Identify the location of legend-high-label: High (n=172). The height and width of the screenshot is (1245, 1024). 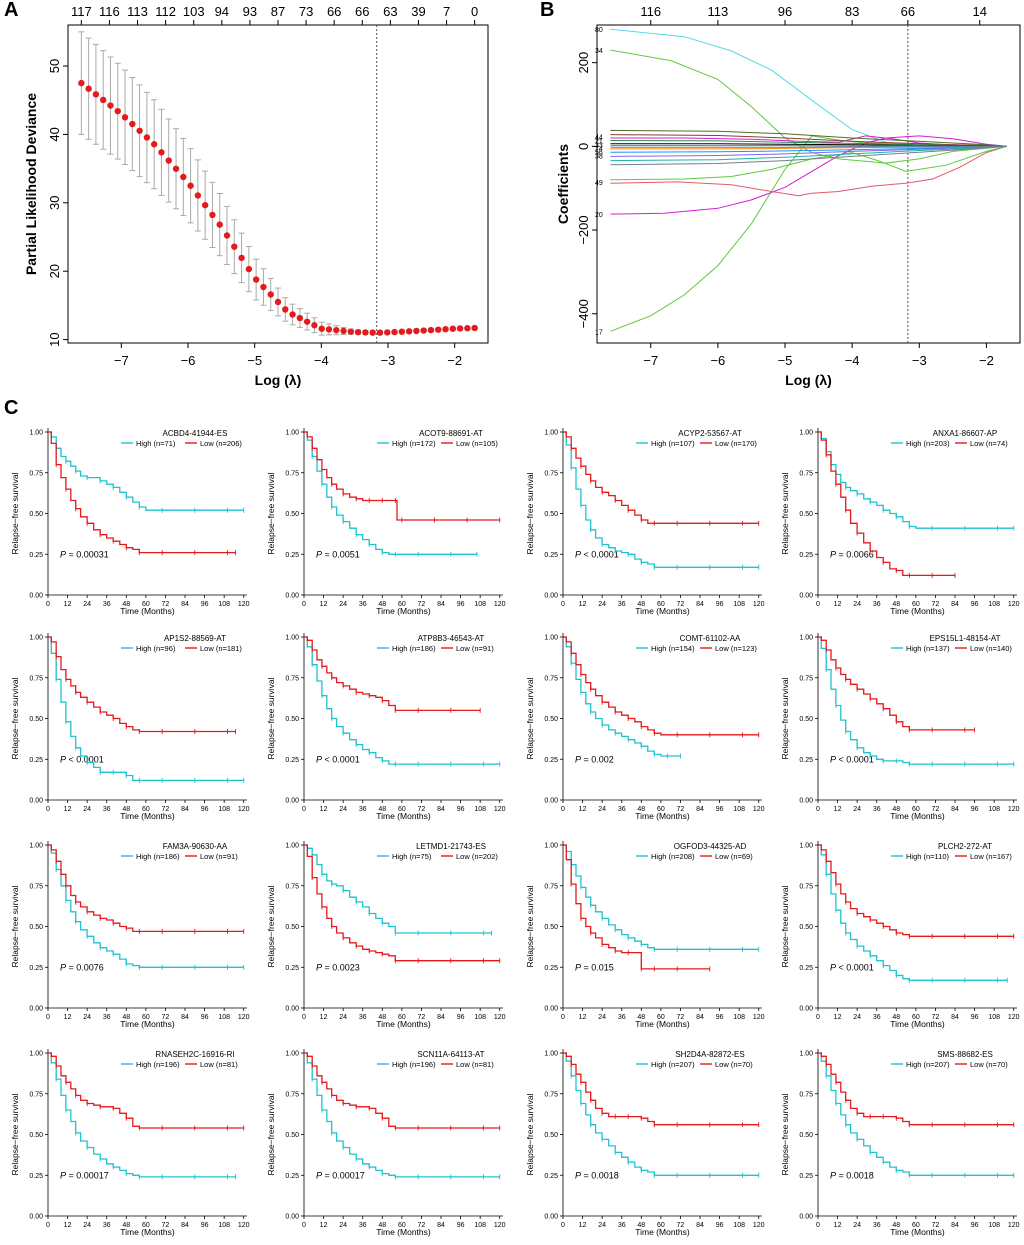
(414, 443).